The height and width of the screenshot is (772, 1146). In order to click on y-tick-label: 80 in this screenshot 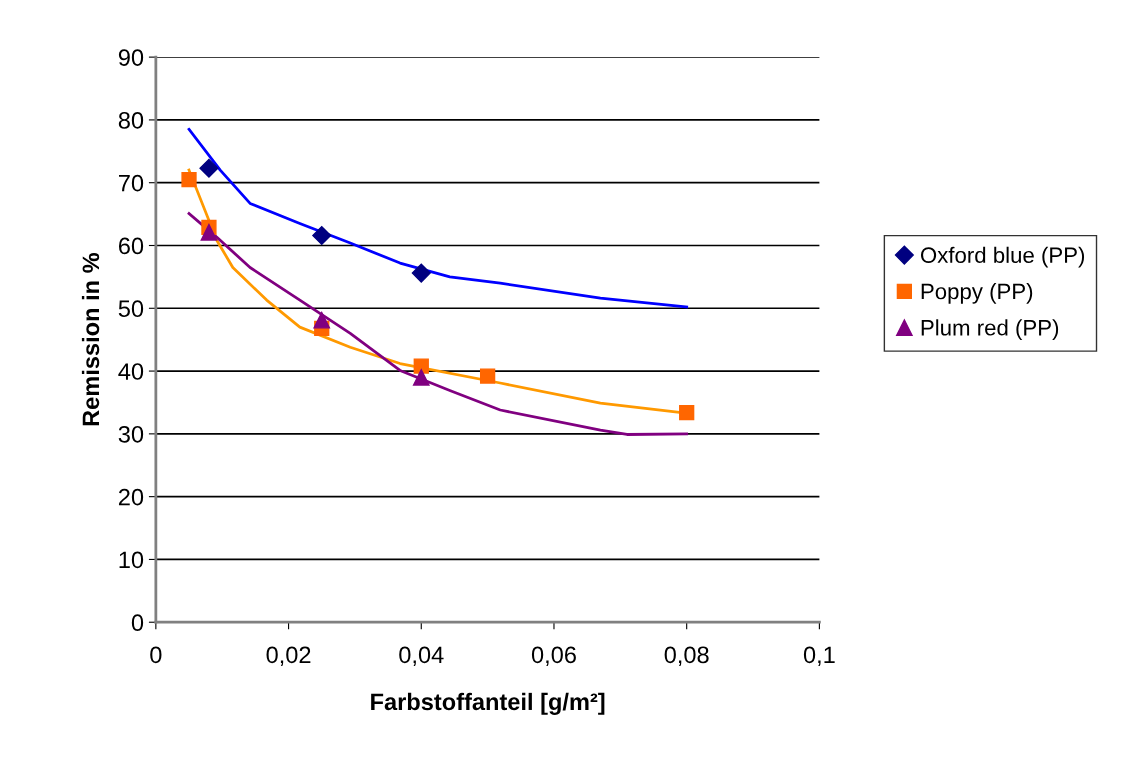, I will do `click(131, 120)`.